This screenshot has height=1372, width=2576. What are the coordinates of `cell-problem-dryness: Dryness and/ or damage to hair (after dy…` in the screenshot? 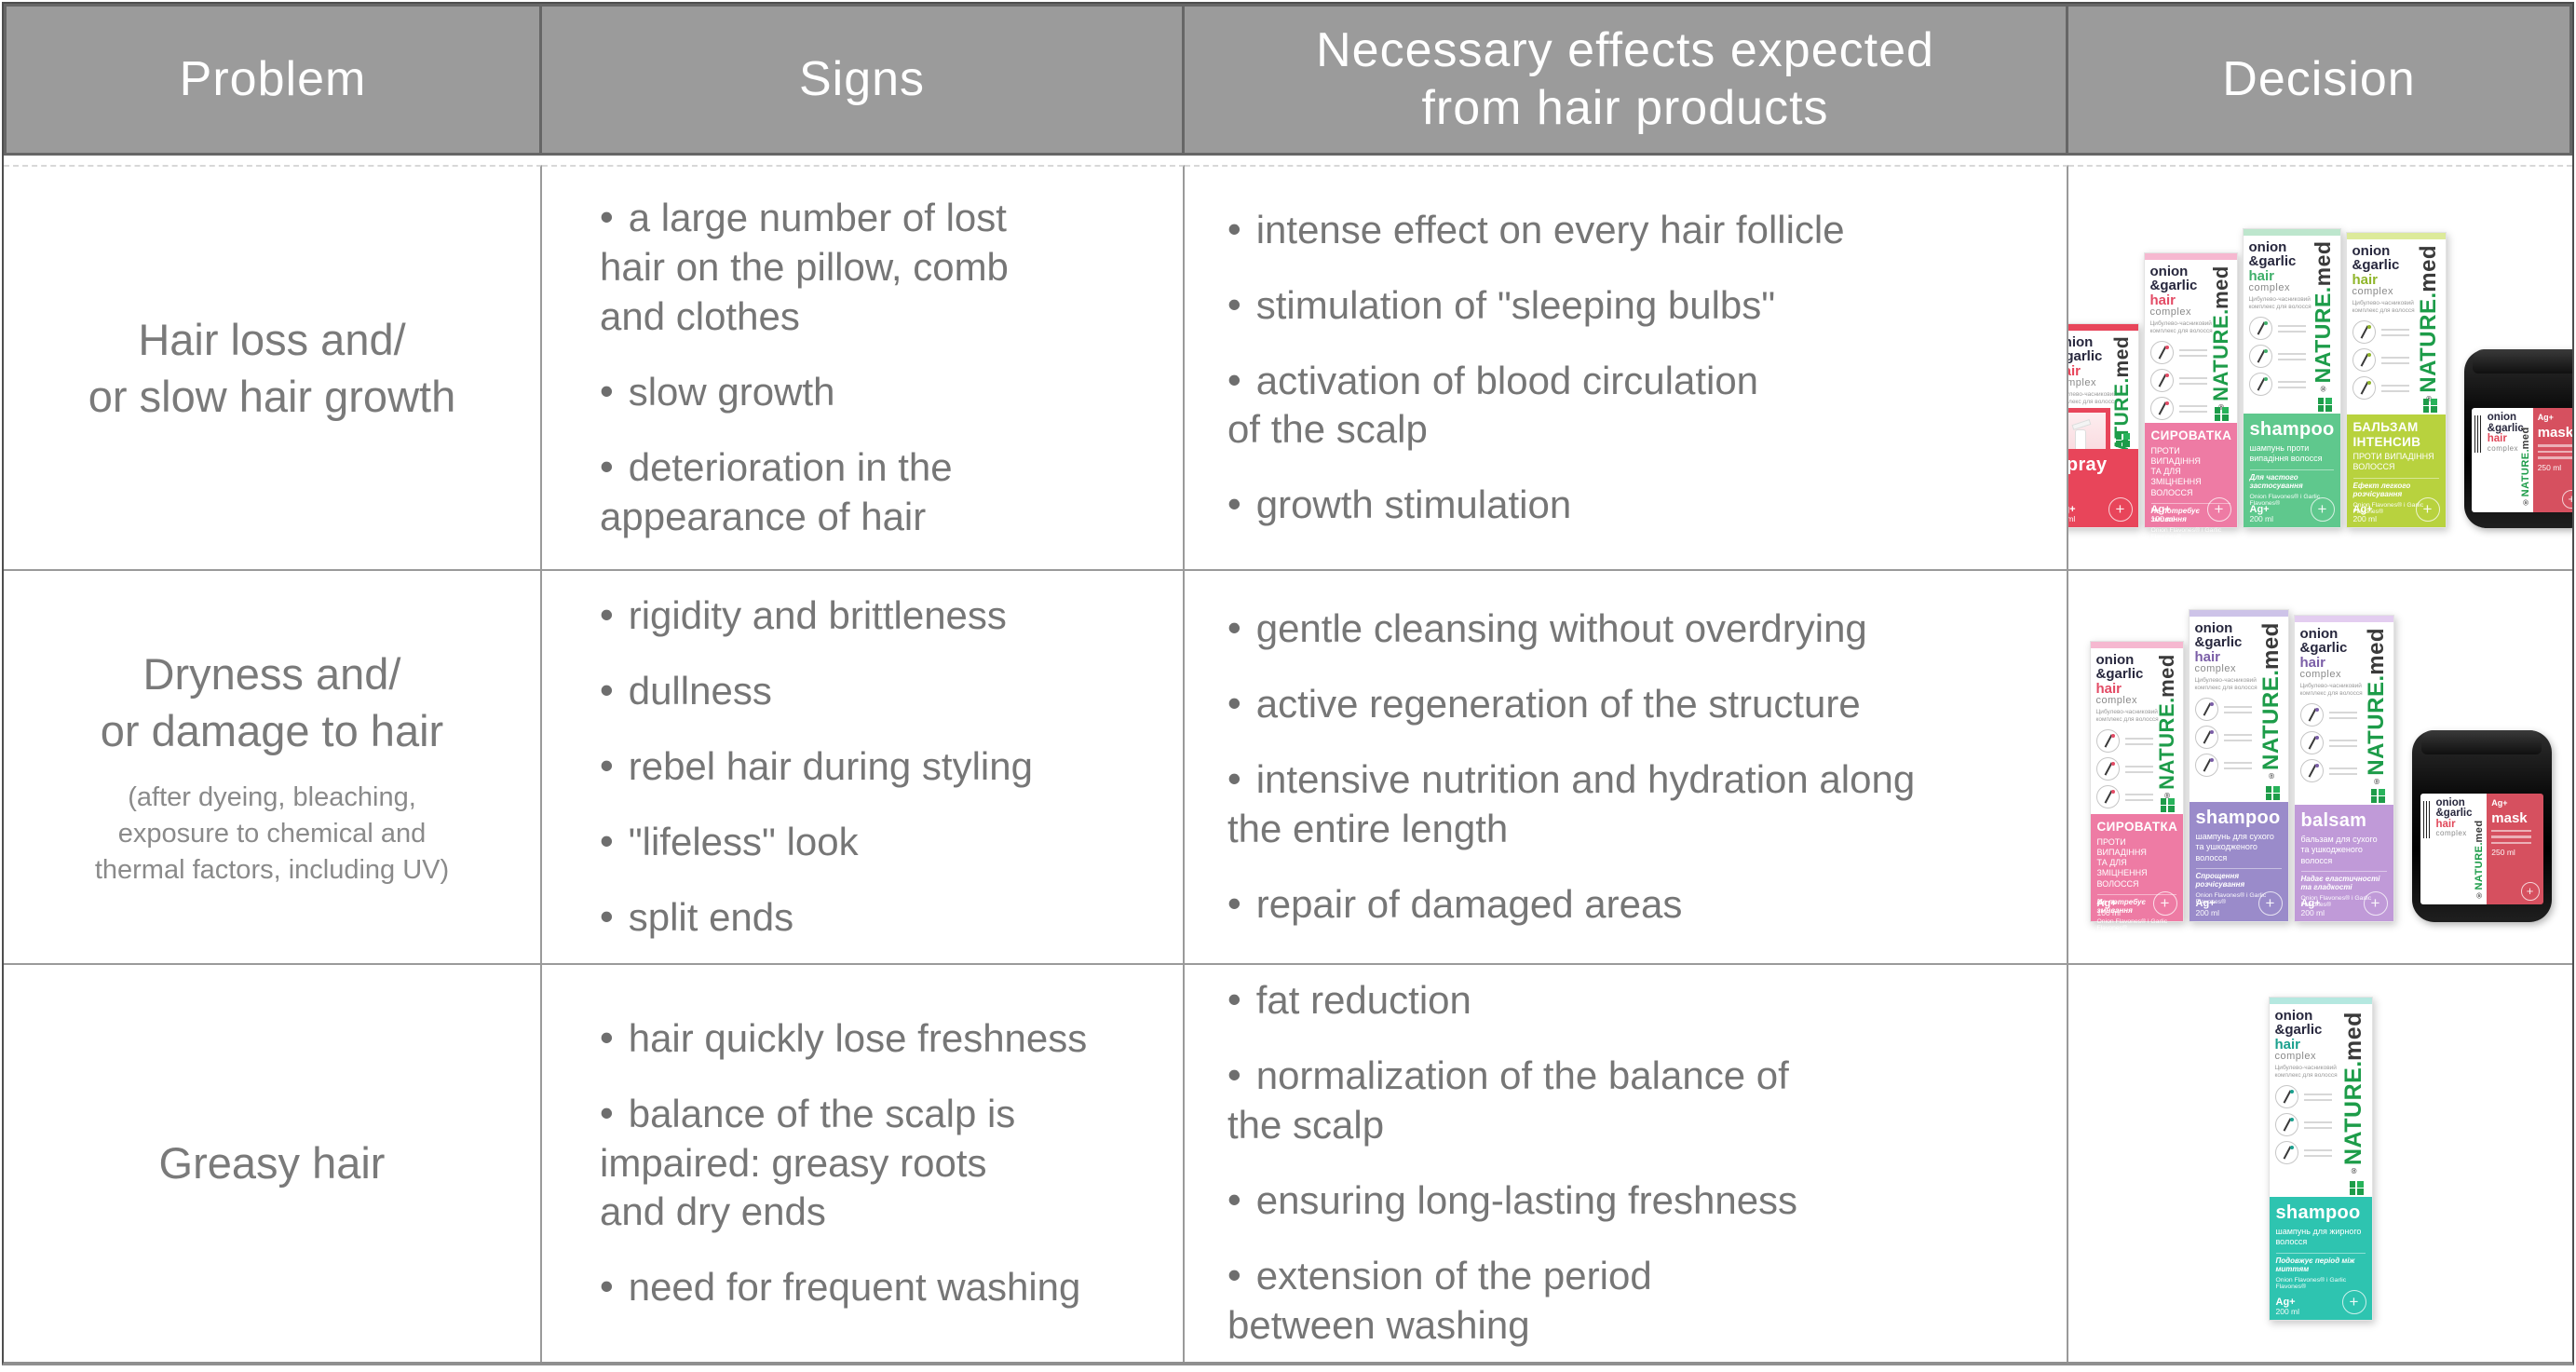 It's located at (273, 766).